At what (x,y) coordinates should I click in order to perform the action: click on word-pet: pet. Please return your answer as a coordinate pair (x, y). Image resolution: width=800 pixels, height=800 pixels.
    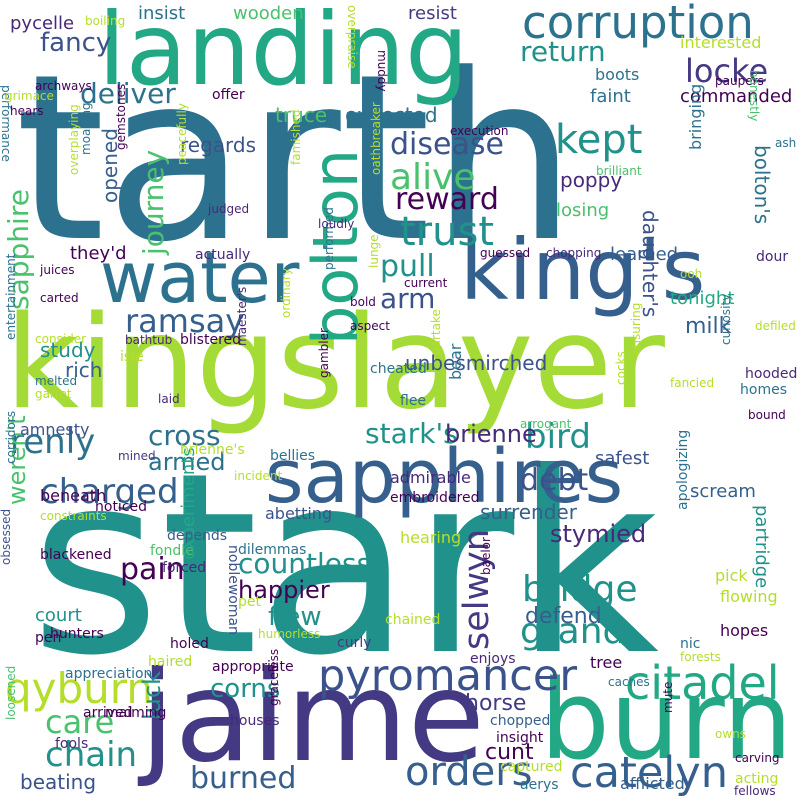
    Looking at the image, I should click on (249, 602).